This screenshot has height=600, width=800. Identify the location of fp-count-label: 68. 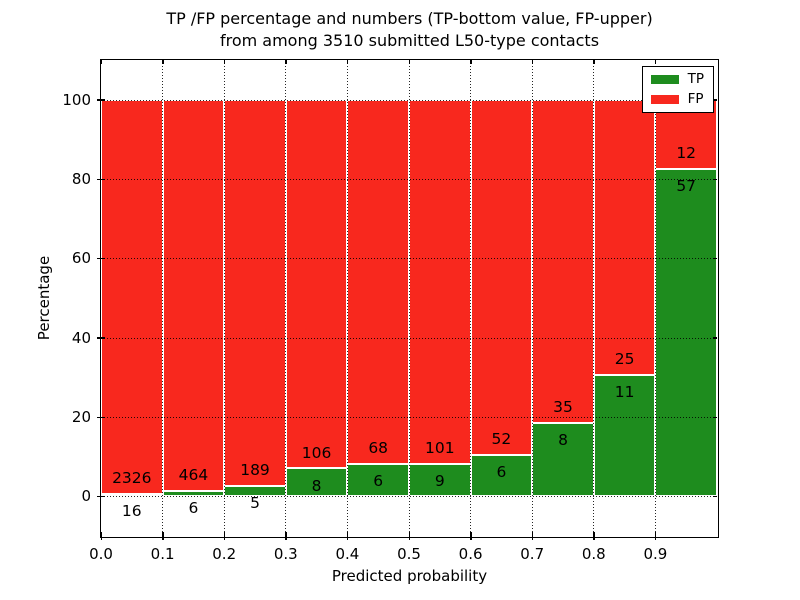
(378, 448).